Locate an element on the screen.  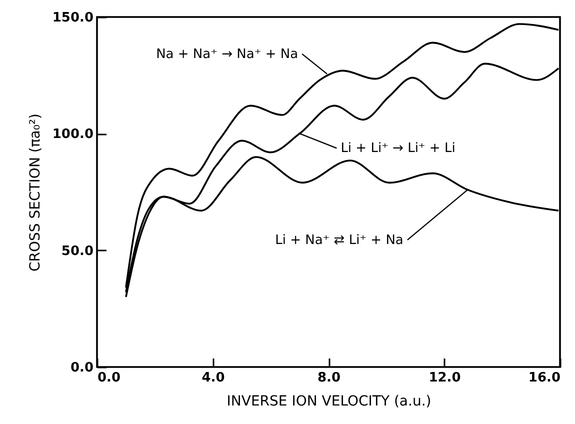
annotation: Na + Na⁺ → Na⁺ + Na is located at coordinates (227, 54).